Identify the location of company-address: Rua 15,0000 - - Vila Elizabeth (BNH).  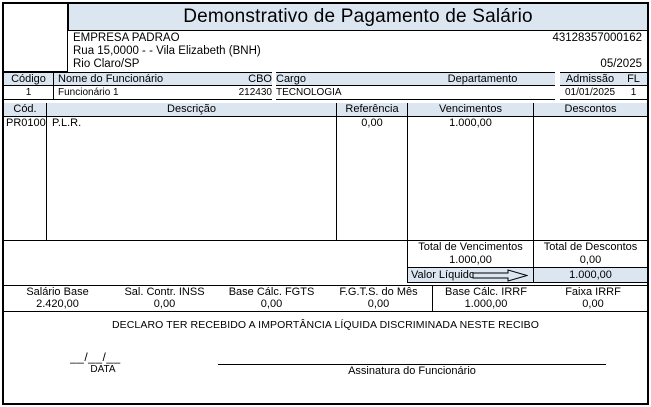
(167, 51).